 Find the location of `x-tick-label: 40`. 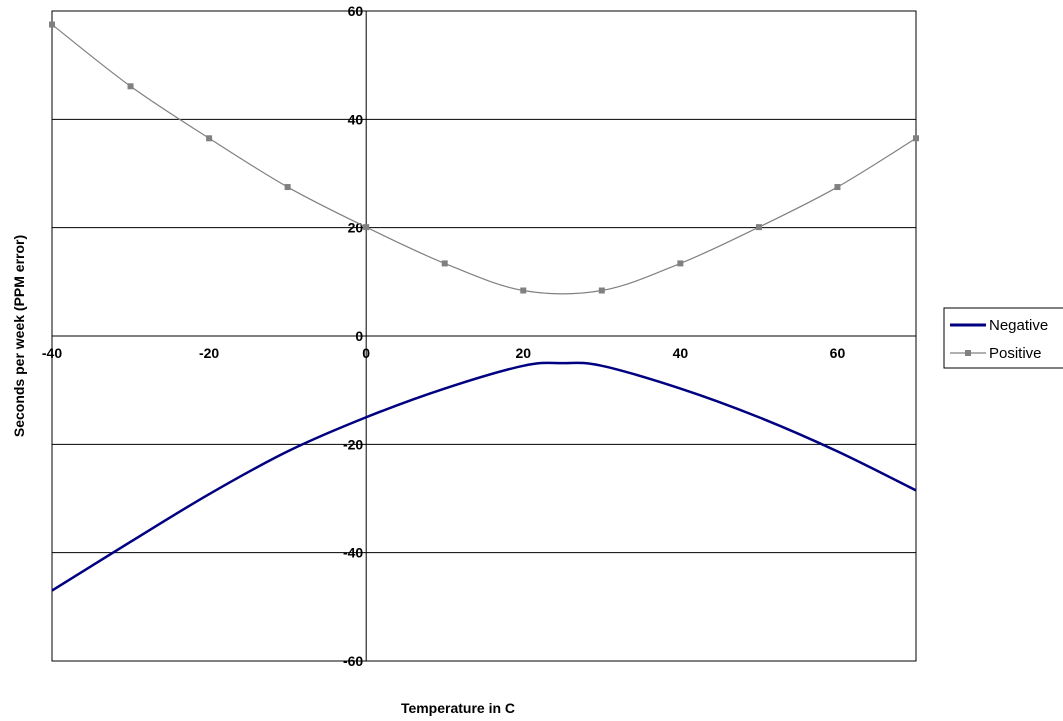

x-tick-label: 40 is located at coordinates (681, 353).